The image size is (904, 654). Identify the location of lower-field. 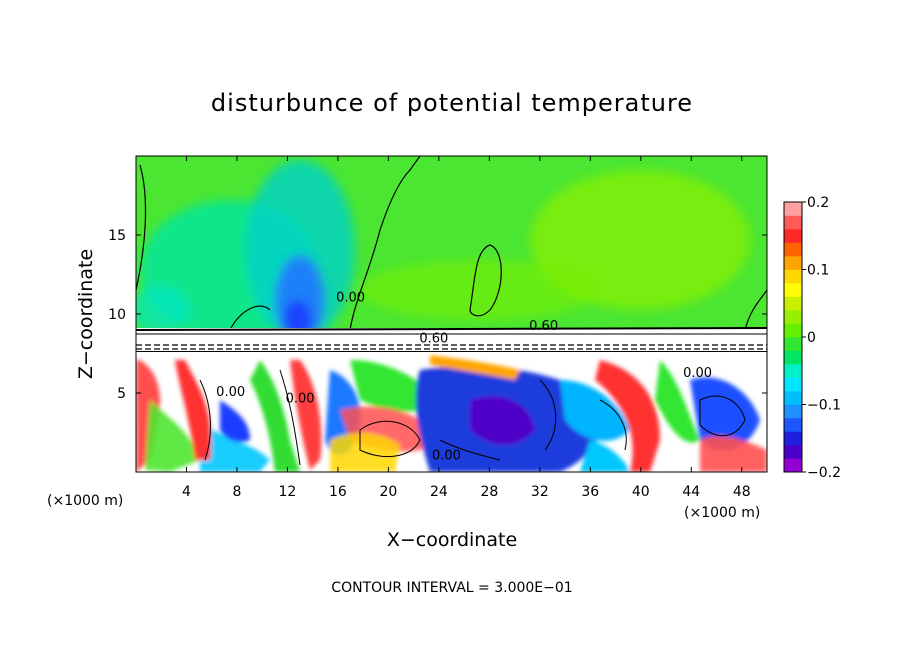
(451, 412).